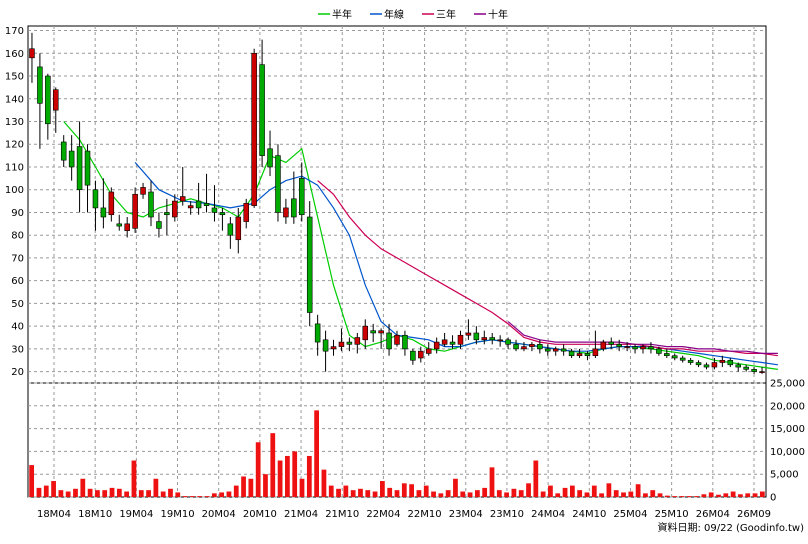 This screenshot has width=808, height=544. What do you see at coordinates (787, 406) in the screenshot?
I see `volume-tick-label: 20,000` at bounding box center [787, 406].